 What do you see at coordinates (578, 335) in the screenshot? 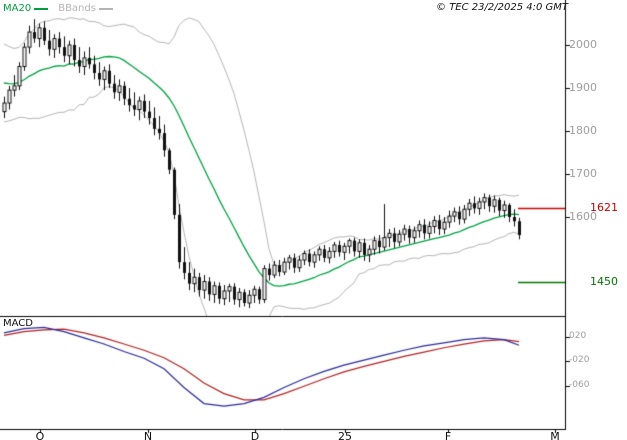
I see `macd-tick-label: 020` at bounding box center [578, 335].